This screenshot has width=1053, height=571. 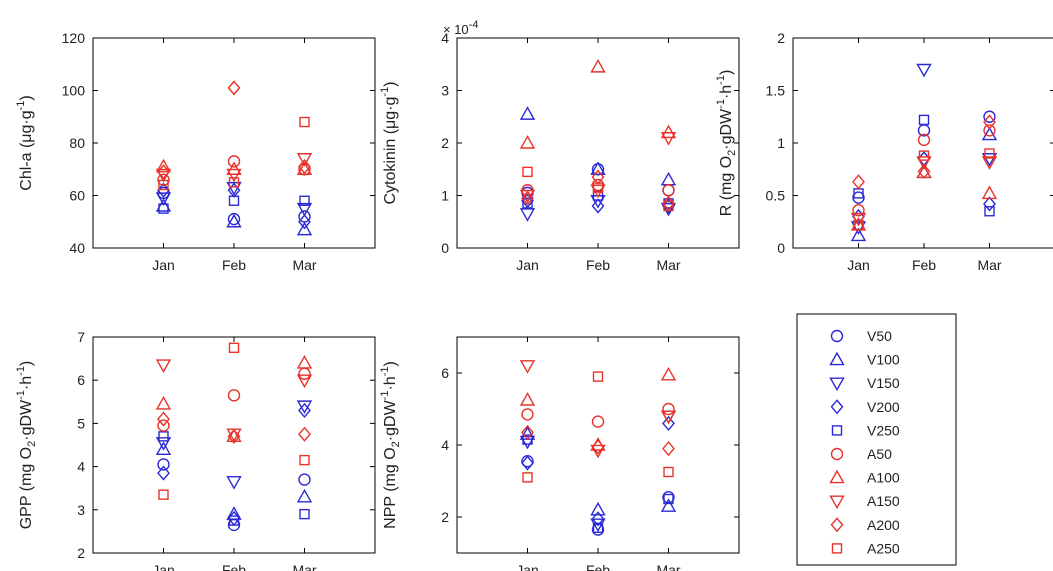 What do you see at coordinates (883, 478) in the screenshot?
I see `legend-label: A100` at bounding box center [883, 478].